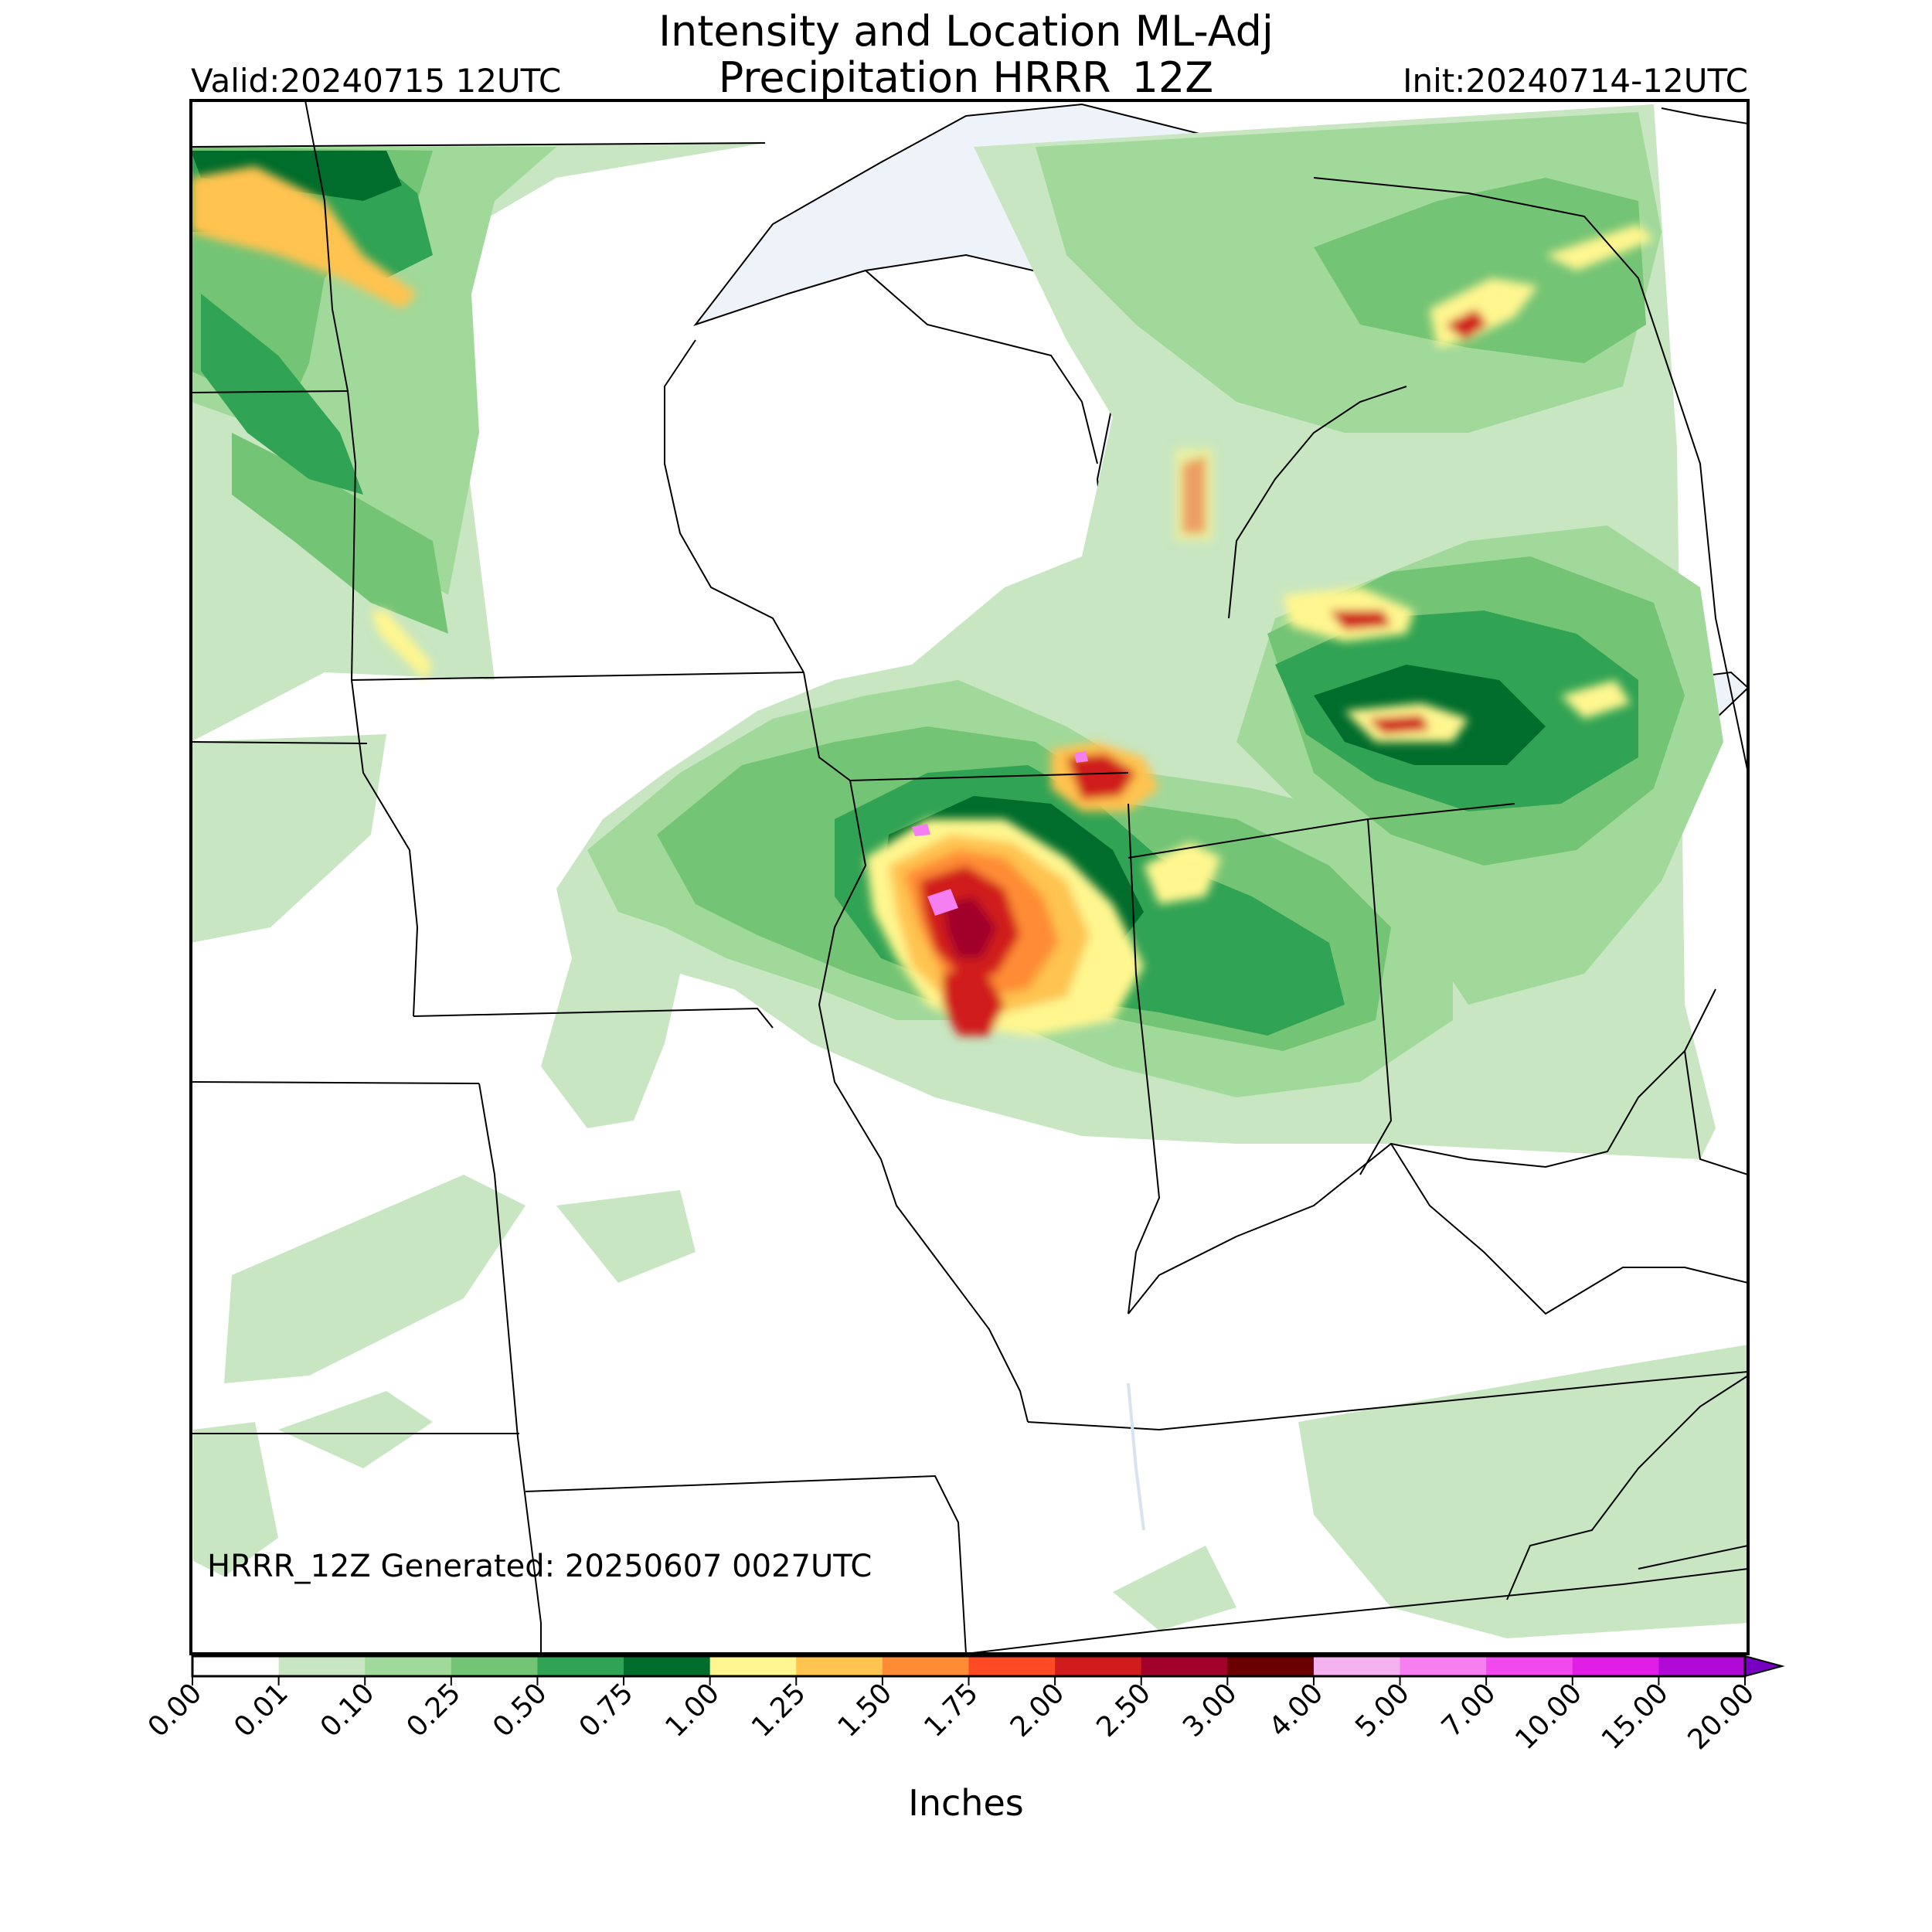  I want to click on colorbar-tick-label: 2.00, so click(1038, 1710).